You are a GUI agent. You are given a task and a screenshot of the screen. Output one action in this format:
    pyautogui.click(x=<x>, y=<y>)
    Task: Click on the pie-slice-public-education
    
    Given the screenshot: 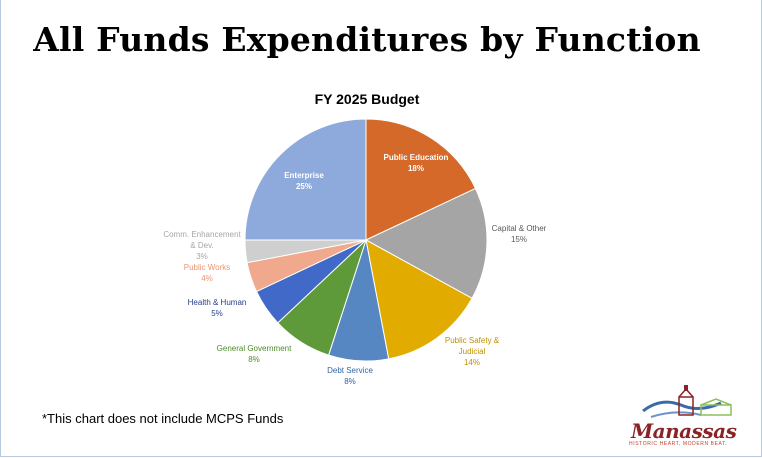 What is the action you would take?
    pyautogui.click(x=421, y=179)
    